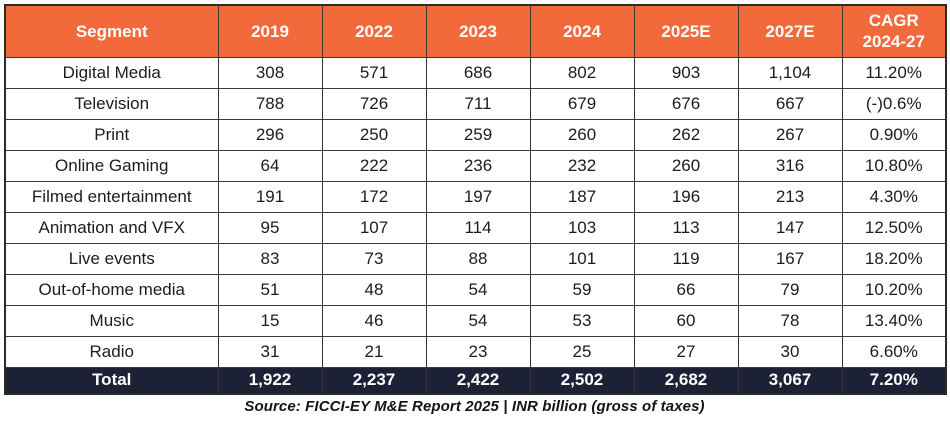  Describe the element at coordinates (478, 351) in the screenshot. I see `value-cell: 23` at that location.